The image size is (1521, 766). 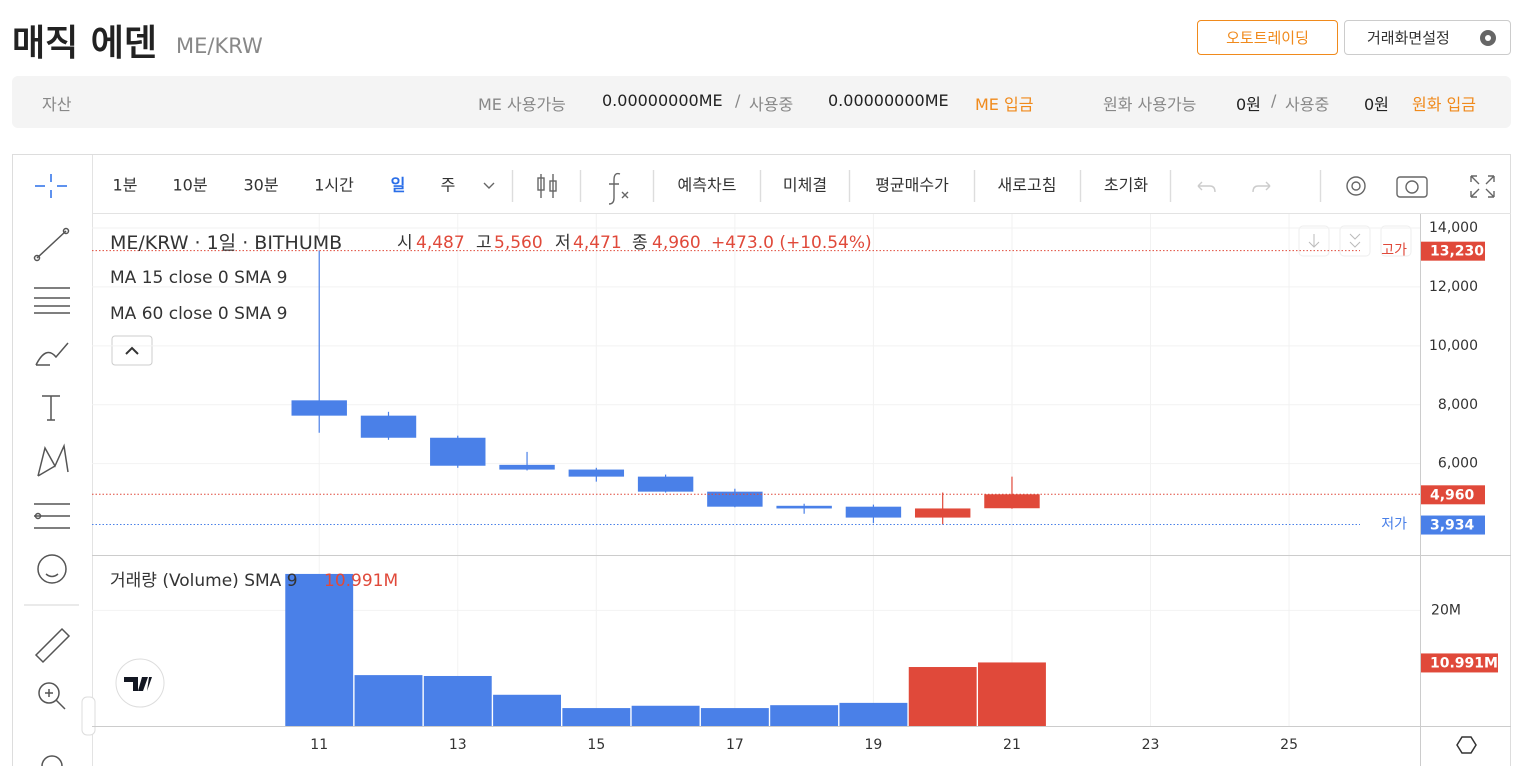 I want to click on title: 매직 에덴, so click(x=85, y=43).